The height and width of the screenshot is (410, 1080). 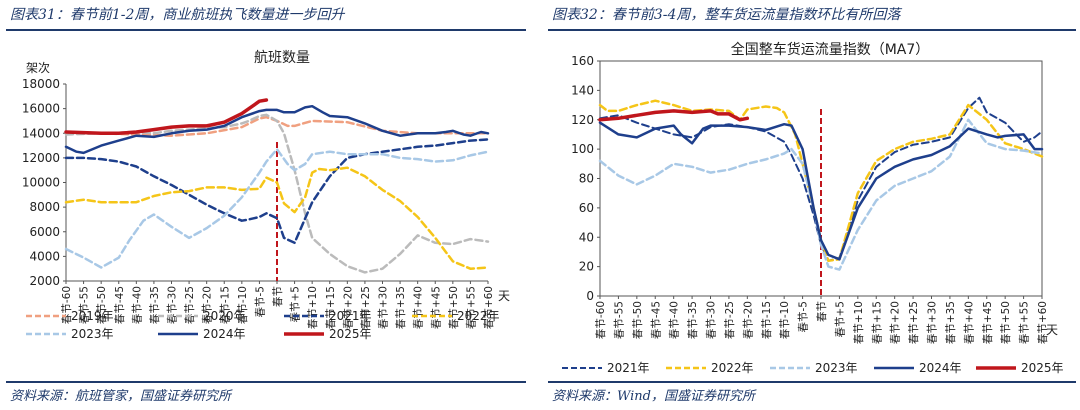 What do you see at coordinates (328, 334) in the screenshot?
I see `legend-item-2025年: 2025年` at bounding box center [328, 334].